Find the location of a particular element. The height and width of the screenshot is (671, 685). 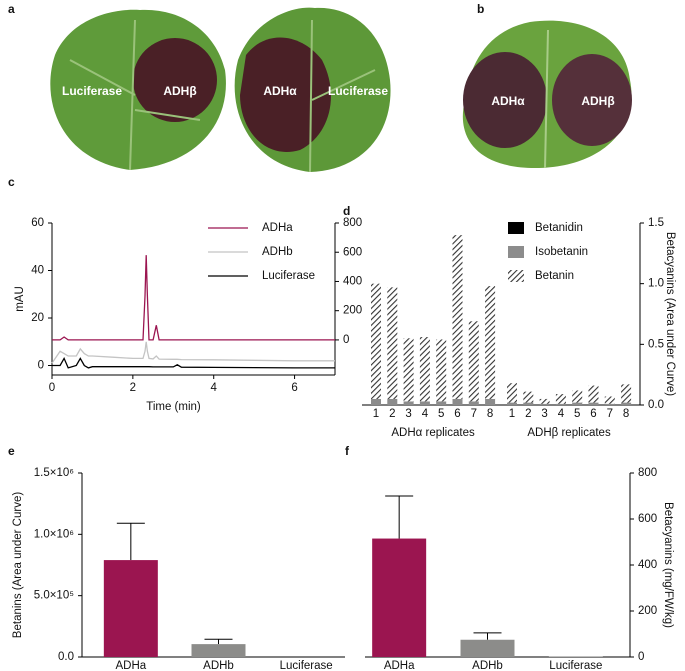

y-axis-label: Betacyanins (Area under Curve) is located at coordinates (670, 314).